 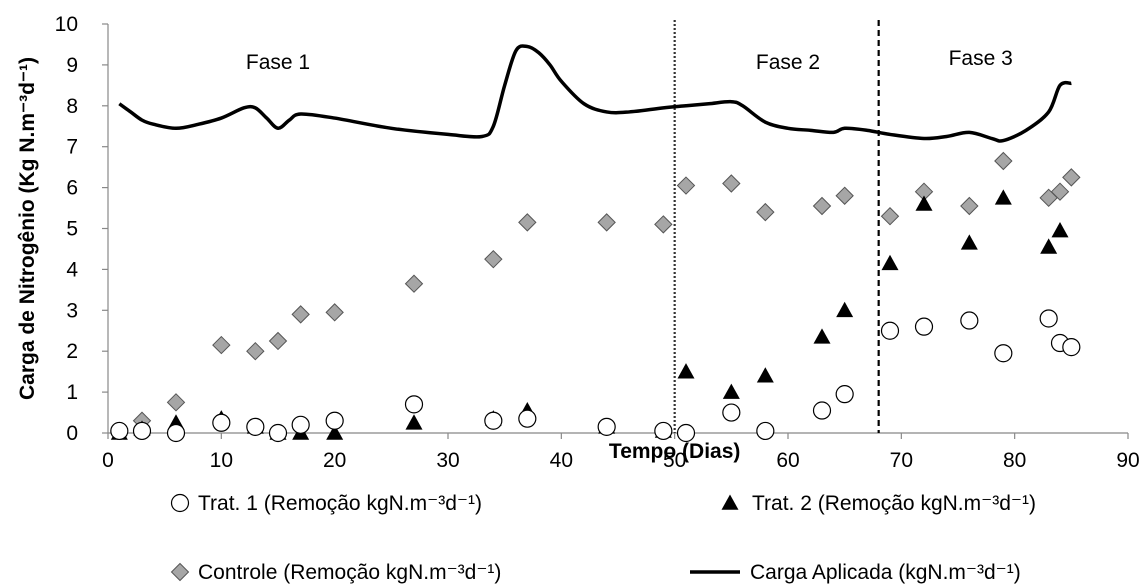 I want to click on y-tick-label: 10, so click(x=66, y=24).